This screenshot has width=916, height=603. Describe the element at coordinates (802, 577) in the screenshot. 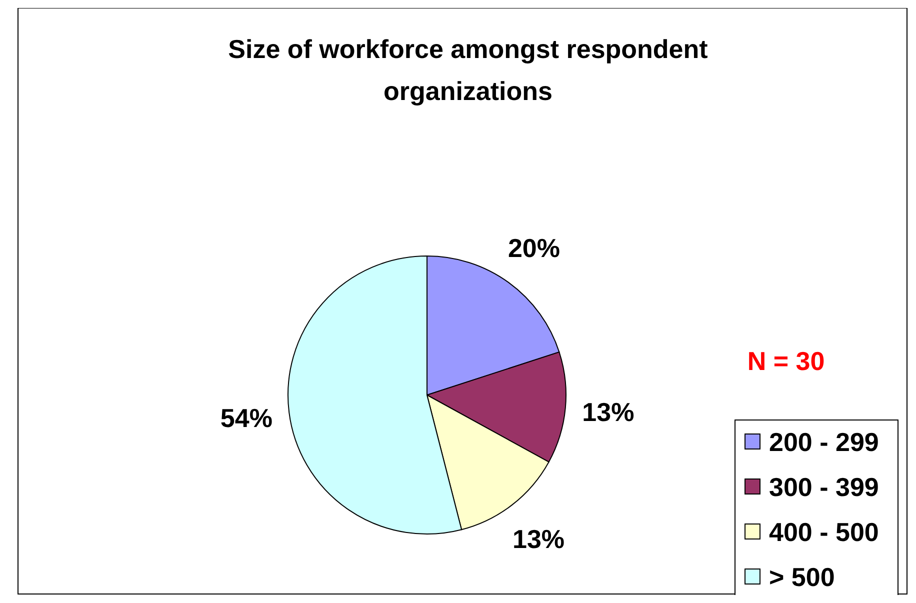

I see `legend-label: > 500` at that location.